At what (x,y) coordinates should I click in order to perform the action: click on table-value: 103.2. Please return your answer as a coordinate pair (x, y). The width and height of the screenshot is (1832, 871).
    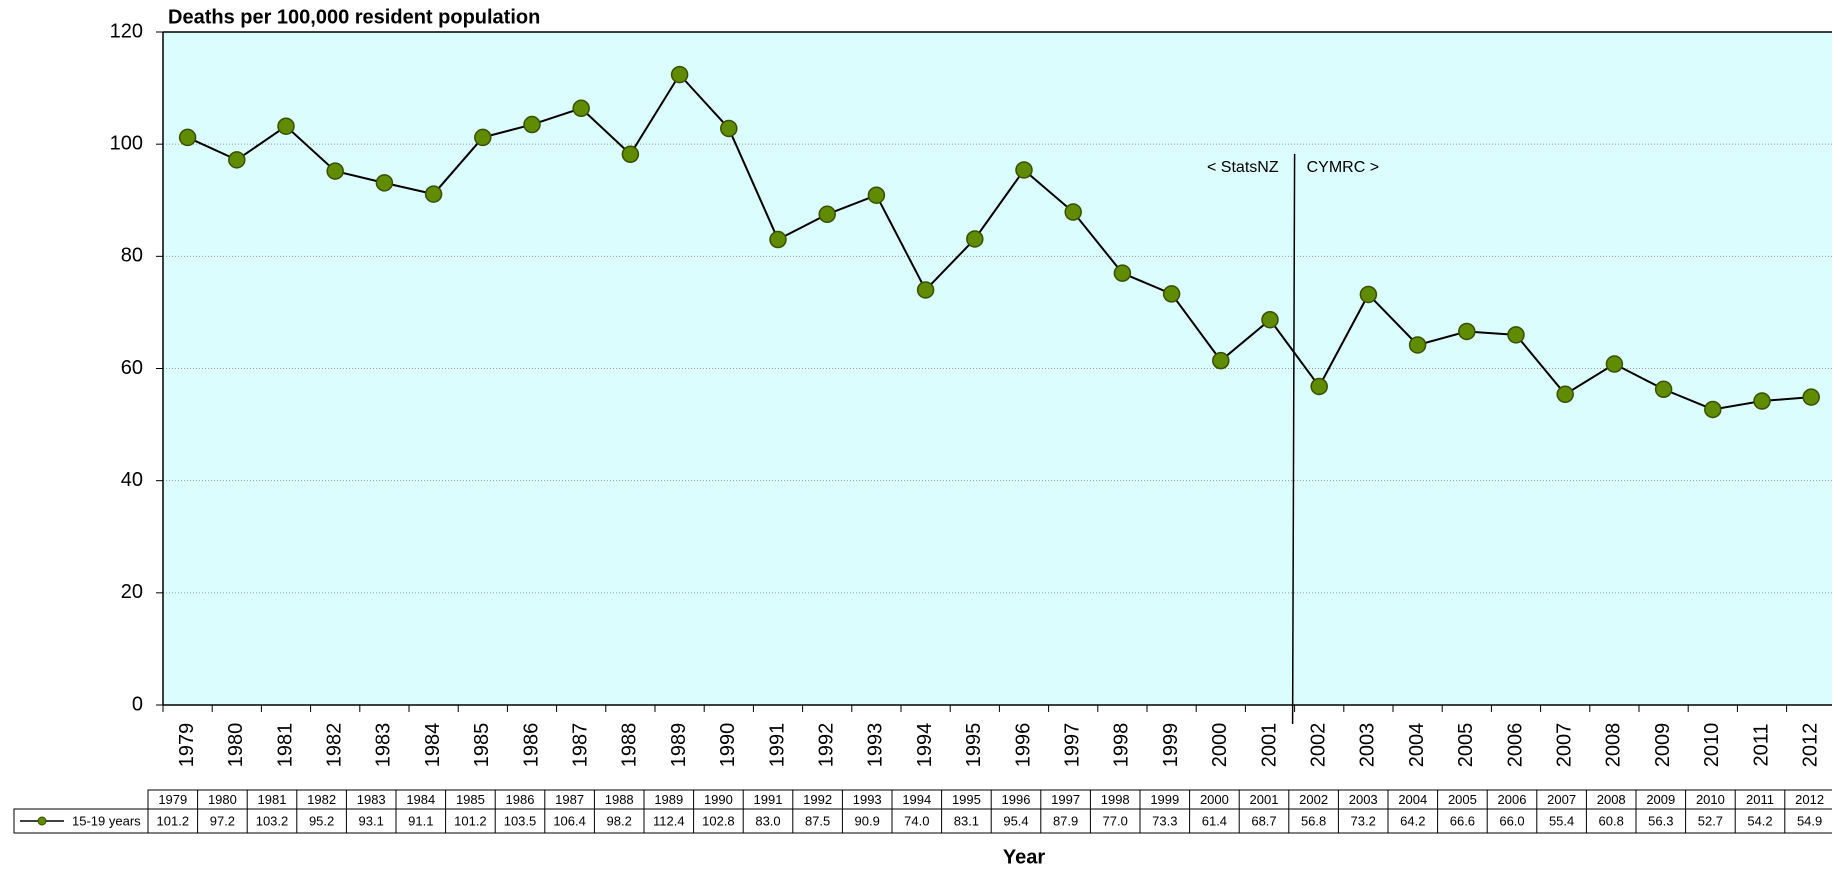
    Looking at the image, I should click on (272, 820).